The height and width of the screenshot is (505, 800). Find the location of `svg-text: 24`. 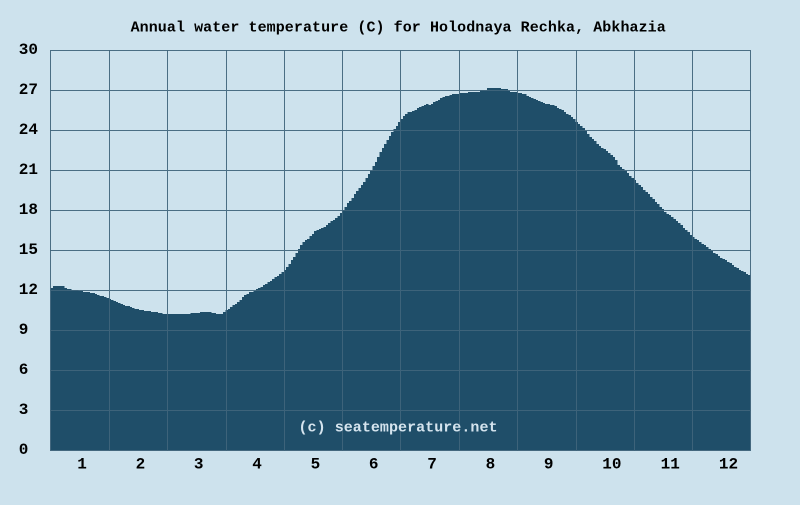

svg-text: 24 is located at coordinates (29, 130).